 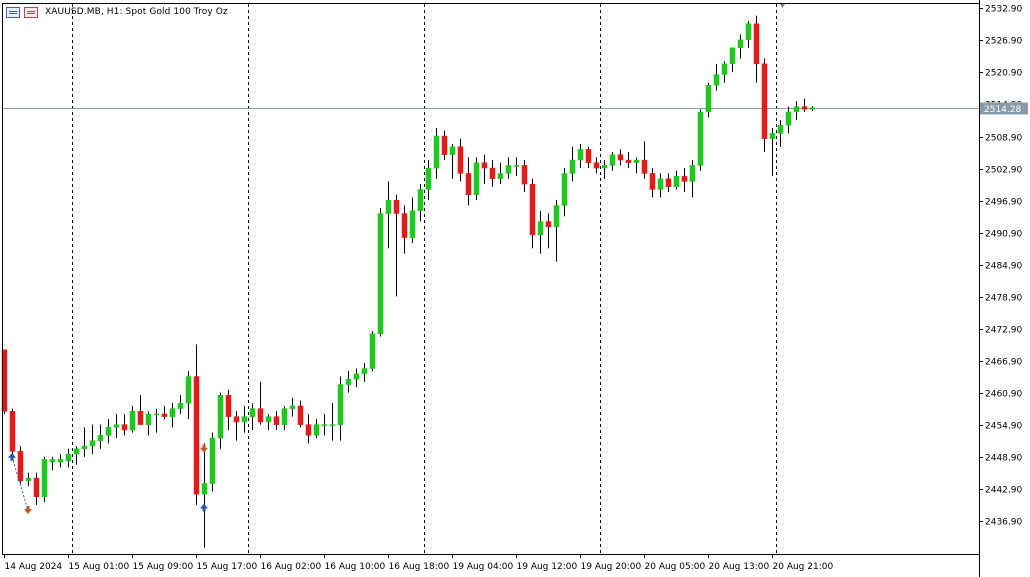 What do you see at coordinates (1003, 427) in the screenshot?
I see `price-tick-label: 2454.90` at bounding box center [1003, 427].